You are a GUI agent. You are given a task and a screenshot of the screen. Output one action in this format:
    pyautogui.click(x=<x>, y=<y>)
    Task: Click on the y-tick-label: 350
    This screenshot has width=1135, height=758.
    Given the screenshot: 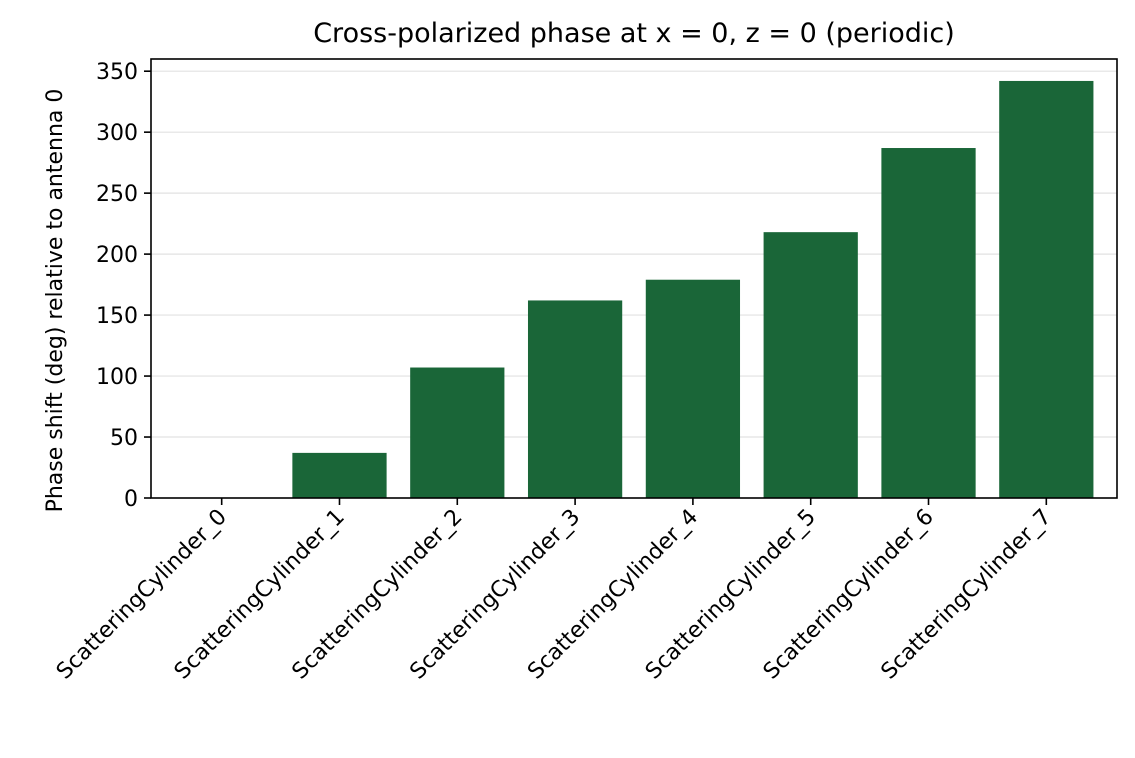 What is the action you would take?
    pyautogui.click(x=117, y=72)
    